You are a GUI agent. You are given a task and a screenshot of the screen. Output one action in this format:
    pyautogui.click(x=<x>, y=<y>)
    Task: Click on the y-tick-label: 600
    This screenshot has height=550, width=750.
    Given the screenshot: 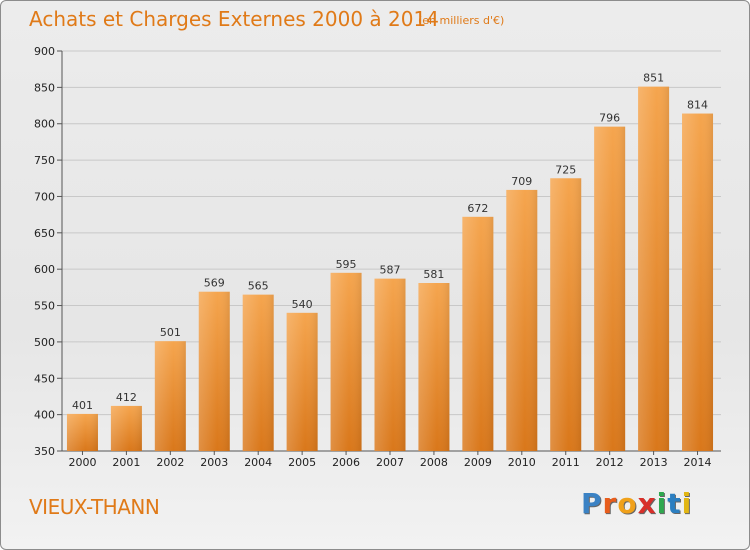 What is the action you would take?
    pyautogui.click(x=44, y=269)
    